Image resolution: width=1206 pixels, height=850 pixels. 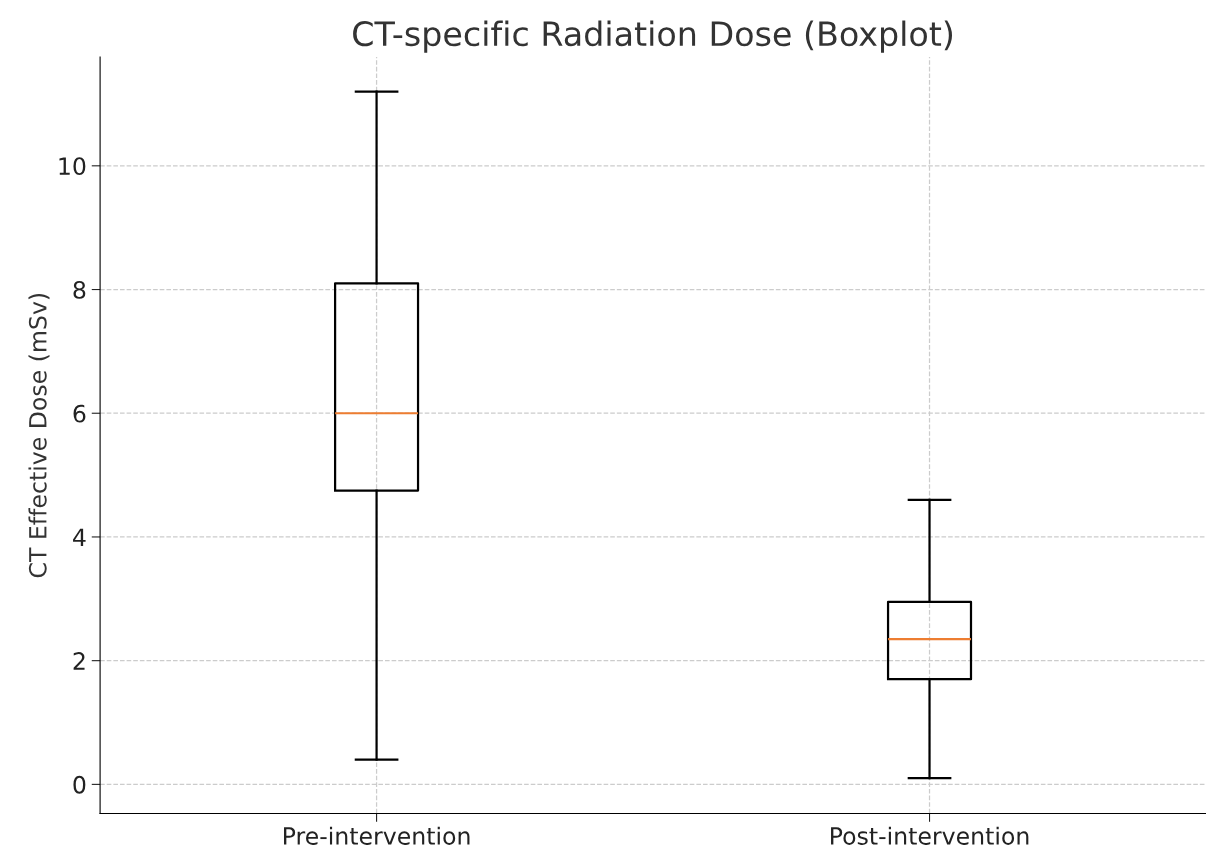 What do you see at coordinates (377, 835) in the screenshot?
I see `x-tick-label: Pre-intervention` at bounding box center [377, 835].